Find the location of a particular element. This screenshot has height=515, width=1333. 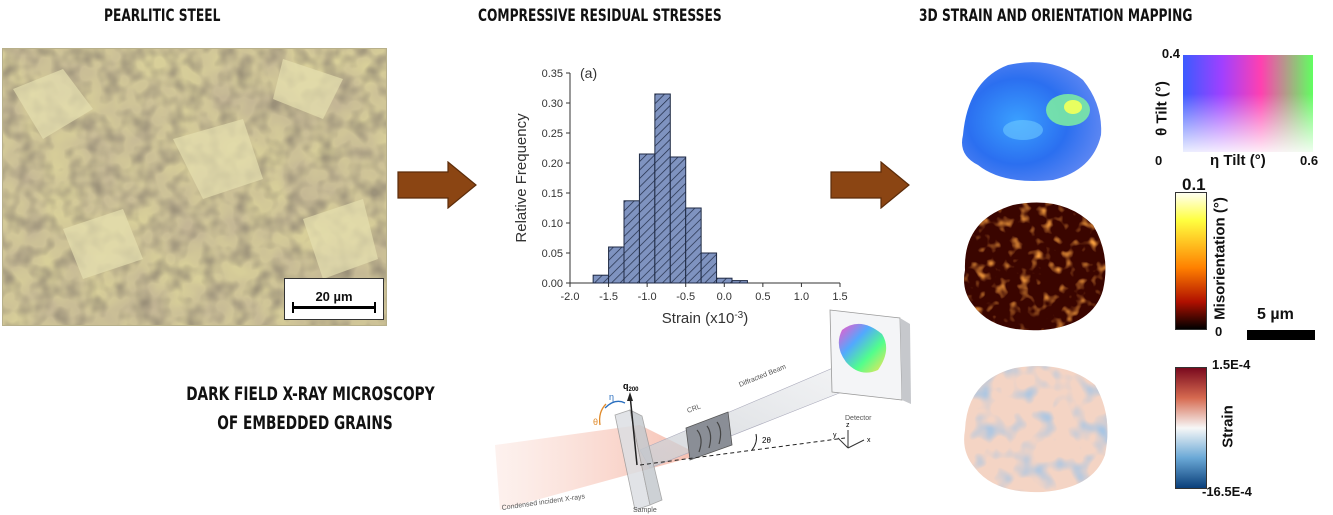

crl-label: CRL is located at coordinates (694, 408).